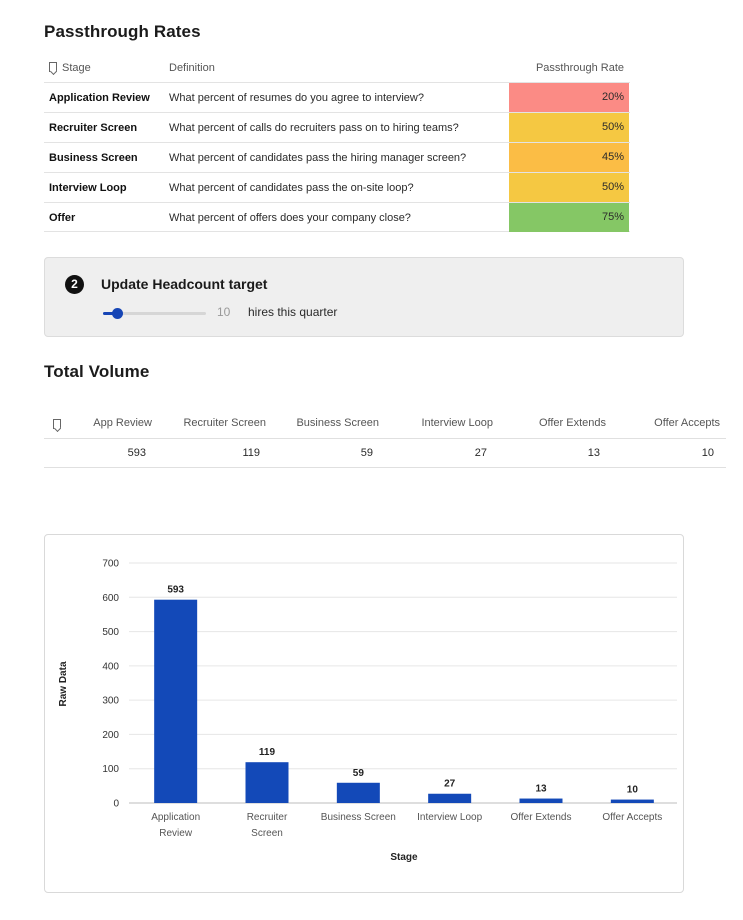 The width and height of the screenshot is (743, 920). I want to click on total-volume-row: 593 119 59 27 13 10, so click(385, 453).